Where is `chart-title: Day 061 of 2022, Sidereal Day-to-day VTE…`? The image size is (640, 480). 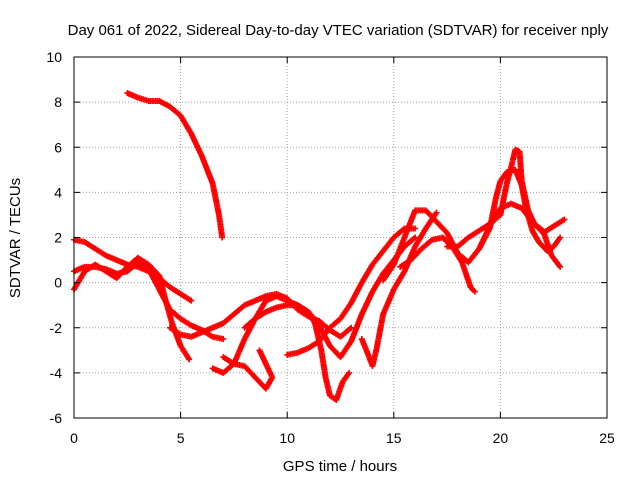 chart-title: Day 061 of 2022, Sidereal Day-to-day VTE… is located at coordinates (338, 30).